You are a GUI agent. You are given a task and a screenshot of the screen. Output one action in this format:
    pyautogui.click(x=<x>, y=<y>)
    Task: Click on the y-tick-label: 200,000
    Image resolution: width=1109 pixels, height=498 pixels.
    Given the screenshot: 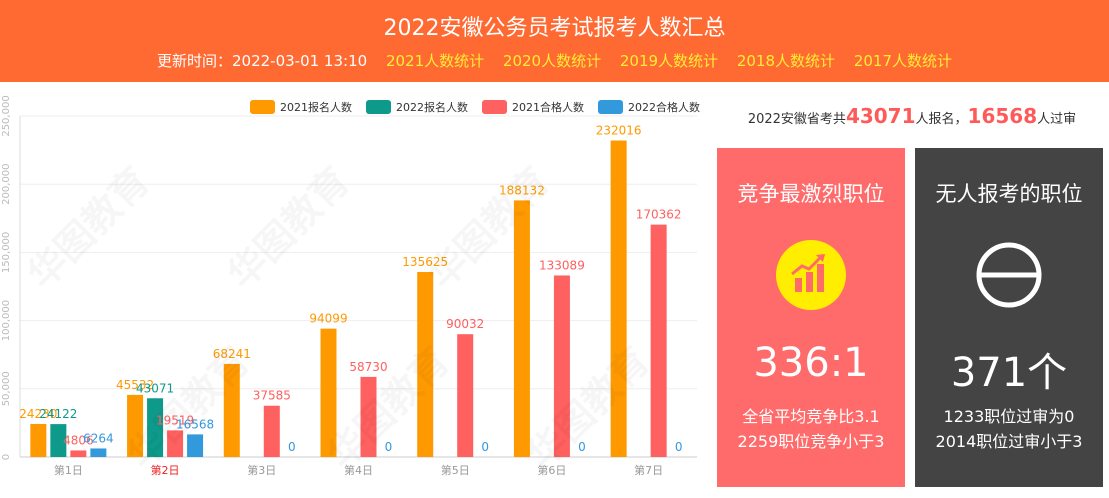 What is the action you would take?
    pyautogui.click(x=6, y=184)
    